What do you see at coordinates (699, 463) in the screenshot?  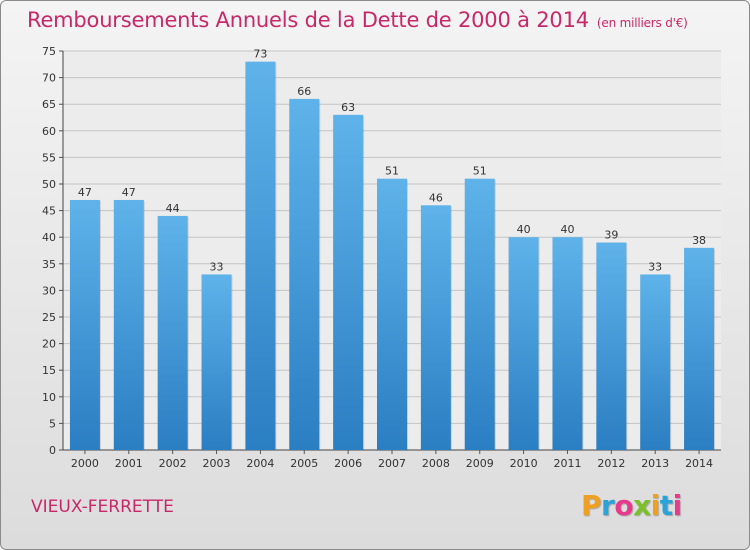 I see `x-tick-label: 2014` at bounding box center [699, 463].